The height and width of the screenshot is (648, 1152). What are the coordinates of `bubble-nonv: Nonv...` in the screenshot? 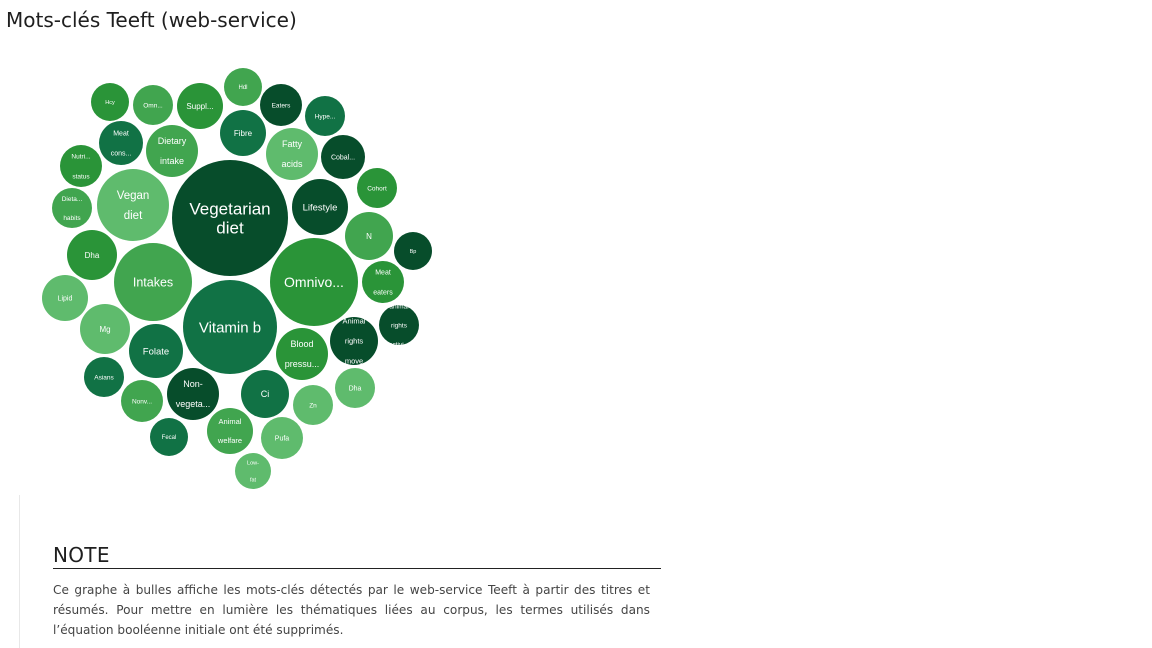 It's located at (142, 401).